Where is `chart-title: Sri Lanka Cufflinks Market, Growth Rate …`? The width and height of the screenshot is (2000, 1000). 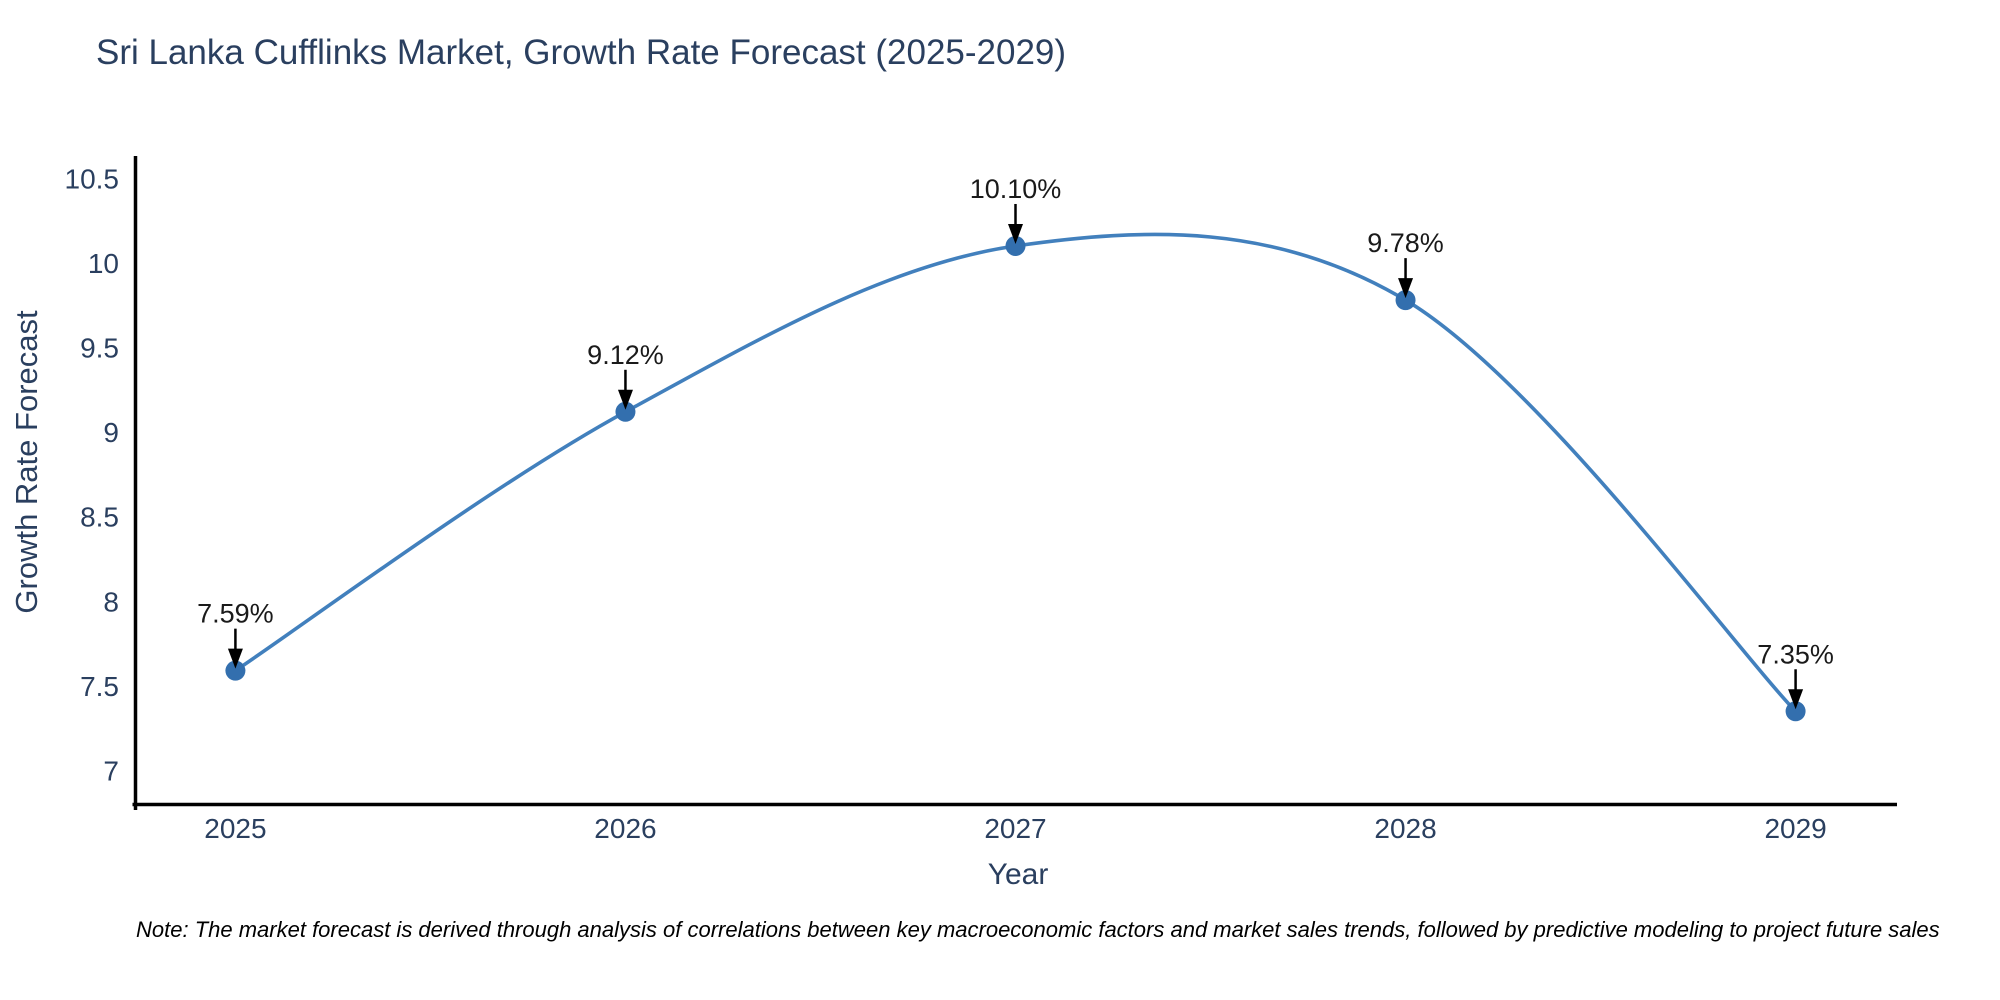 chart-title: Sri Lanka Cufflinks Market, Growth Rate … is located at coordinates (581, 52).